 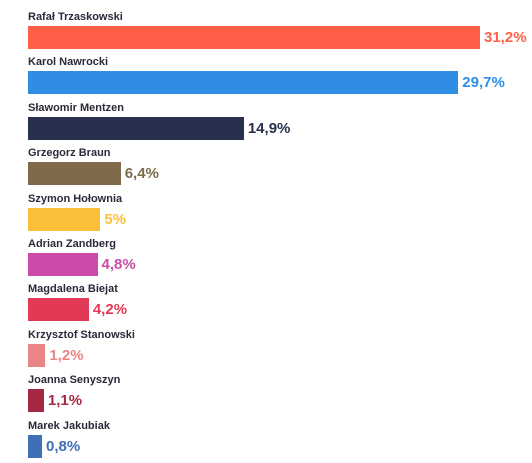 I want to click on value-label: 5%, so click(x=115, y=219).